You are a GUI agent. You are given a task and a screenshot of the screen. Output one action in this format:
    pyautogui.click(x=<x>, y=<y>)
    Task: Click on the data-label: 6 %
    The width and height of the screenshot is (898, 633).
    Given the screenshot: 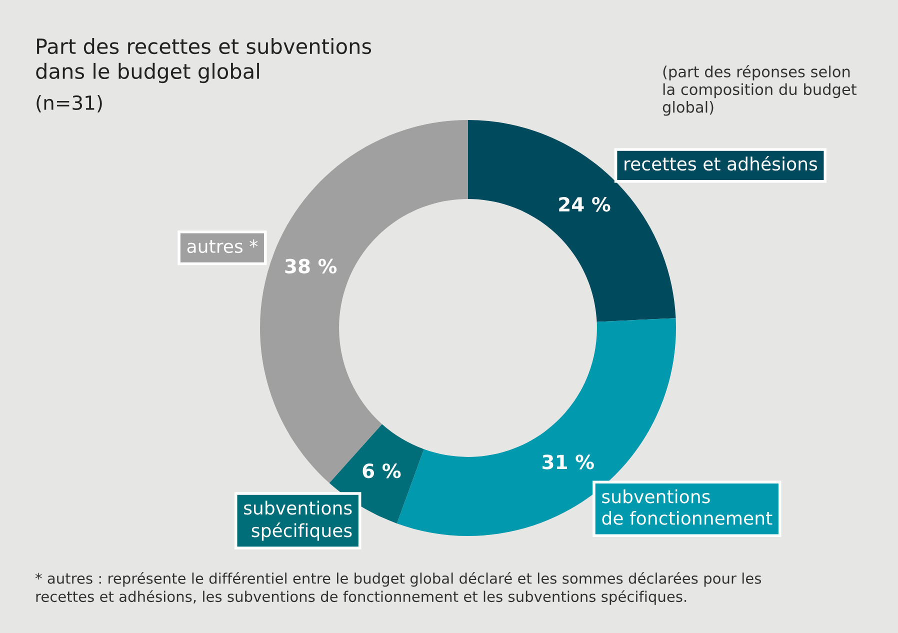 What is the action you would take?
    pyautogui.click(x=381, y=470)
    